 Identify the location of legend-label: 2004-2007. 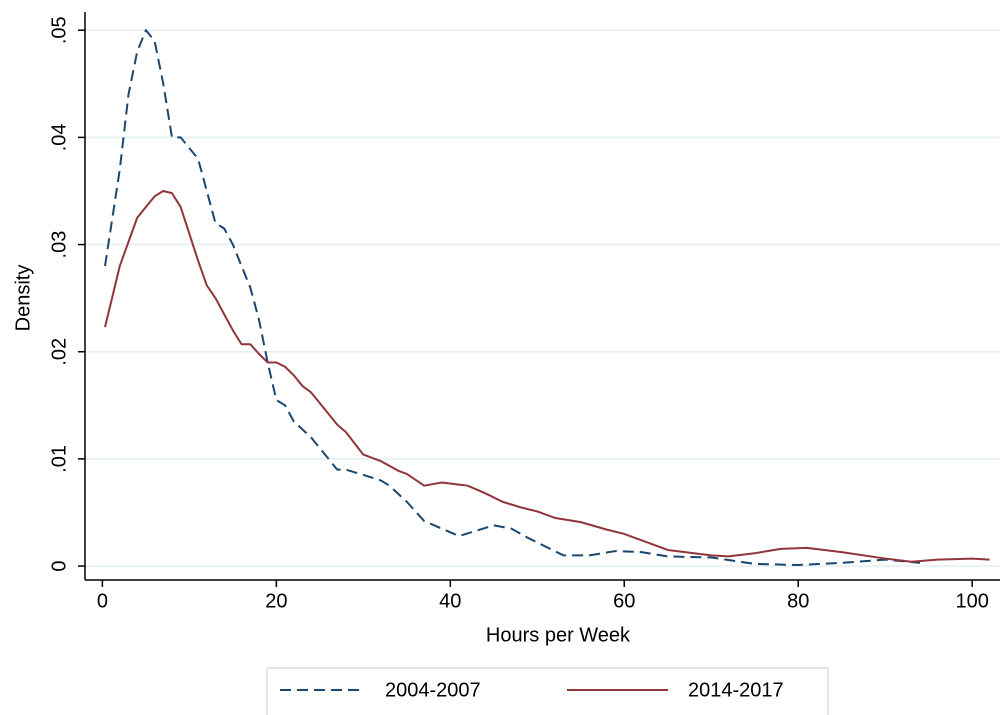
(433, 690).